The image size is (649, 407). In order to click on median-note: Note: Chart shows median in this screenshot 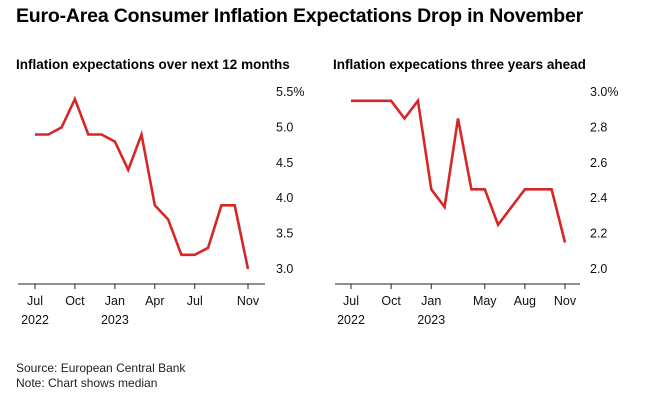, I will do `click(87, 383)`.